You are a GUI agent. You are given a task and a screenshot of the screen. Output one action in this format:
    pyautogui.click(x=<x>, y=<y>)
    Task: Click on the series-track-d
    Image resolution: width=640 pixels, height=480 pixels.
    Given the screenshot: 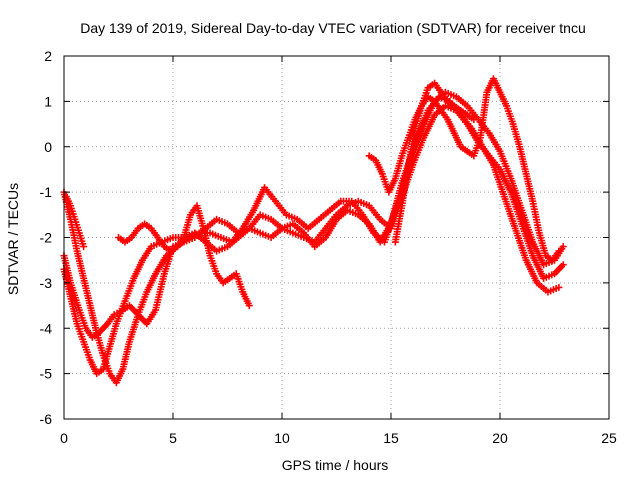 What is the action you would take?
    pyautogui.click(x=464, y=169)
    